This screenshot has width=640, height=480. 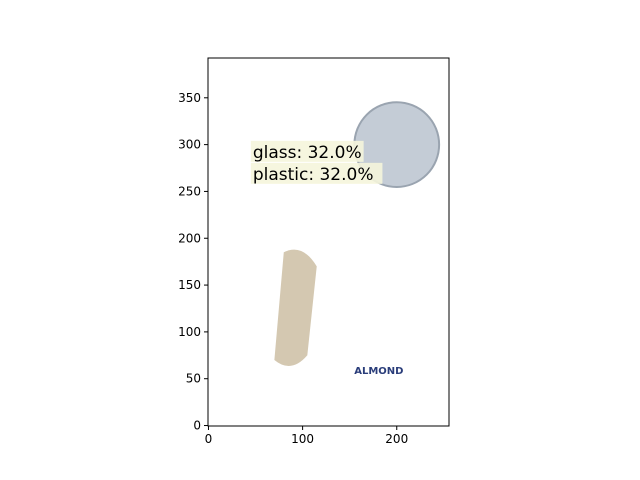 What do you see at coordinates (396, 439) in the screenshot?
I see `x-tick-label: 200` at bounding box center [396, 439].